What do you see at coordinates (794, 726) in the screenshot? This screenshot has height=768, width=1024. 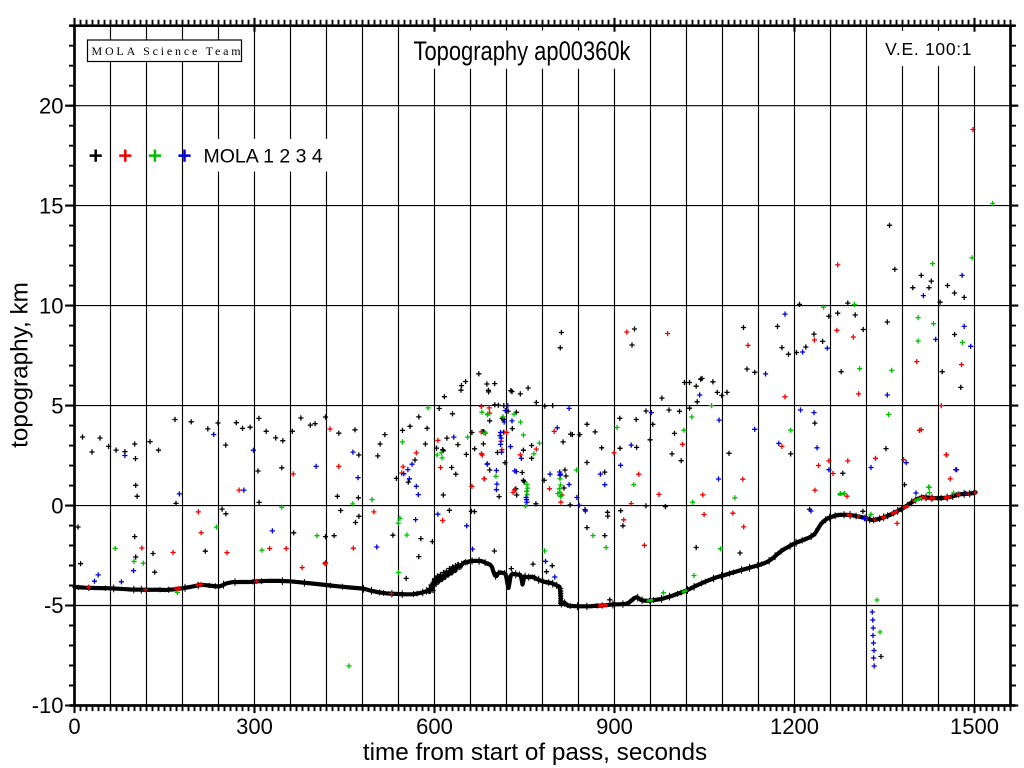 I see `svg-text: 1200` at bounding box center [794, 726].